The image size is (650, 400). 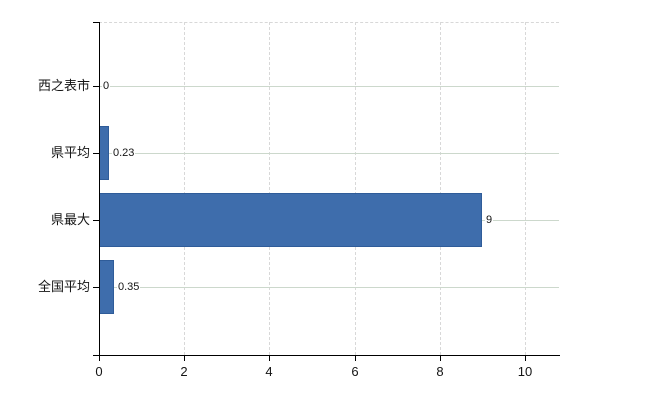 What do you see at coordinates (70, 152) in the screenshot?
I see `category-label: 県平均` at bounding box center [70, 152].